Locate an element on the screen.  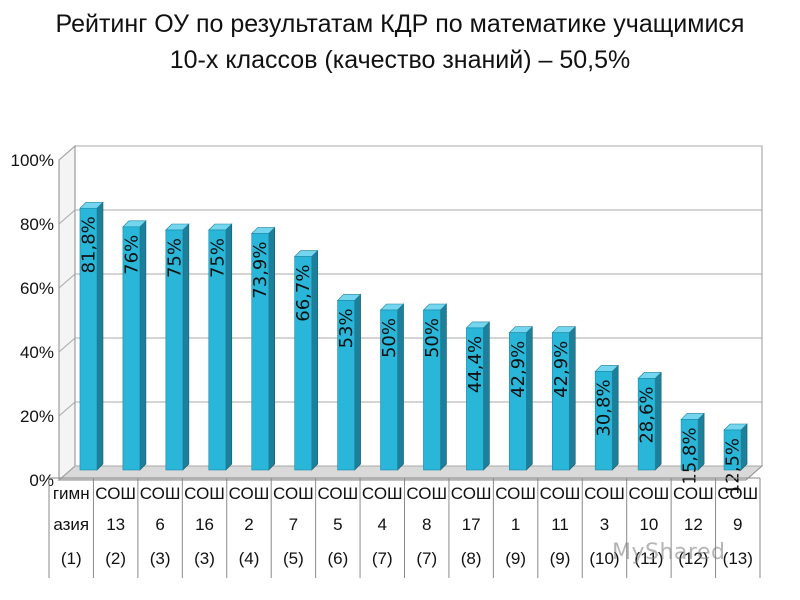
plot-side-wall is located at coordinates (67, 313).